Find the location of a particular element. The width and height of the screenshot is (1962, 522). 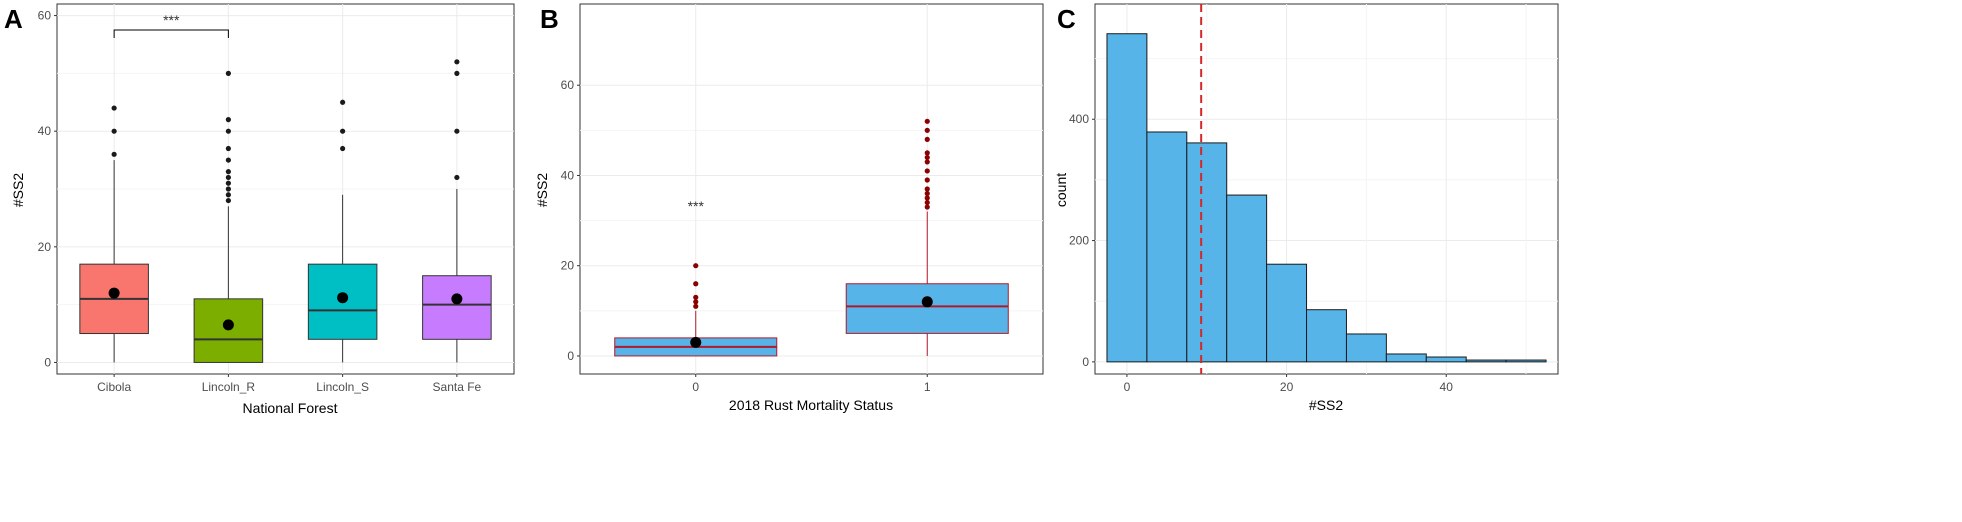

x-tick-label: 40 is located at coordinates (1447, 387).